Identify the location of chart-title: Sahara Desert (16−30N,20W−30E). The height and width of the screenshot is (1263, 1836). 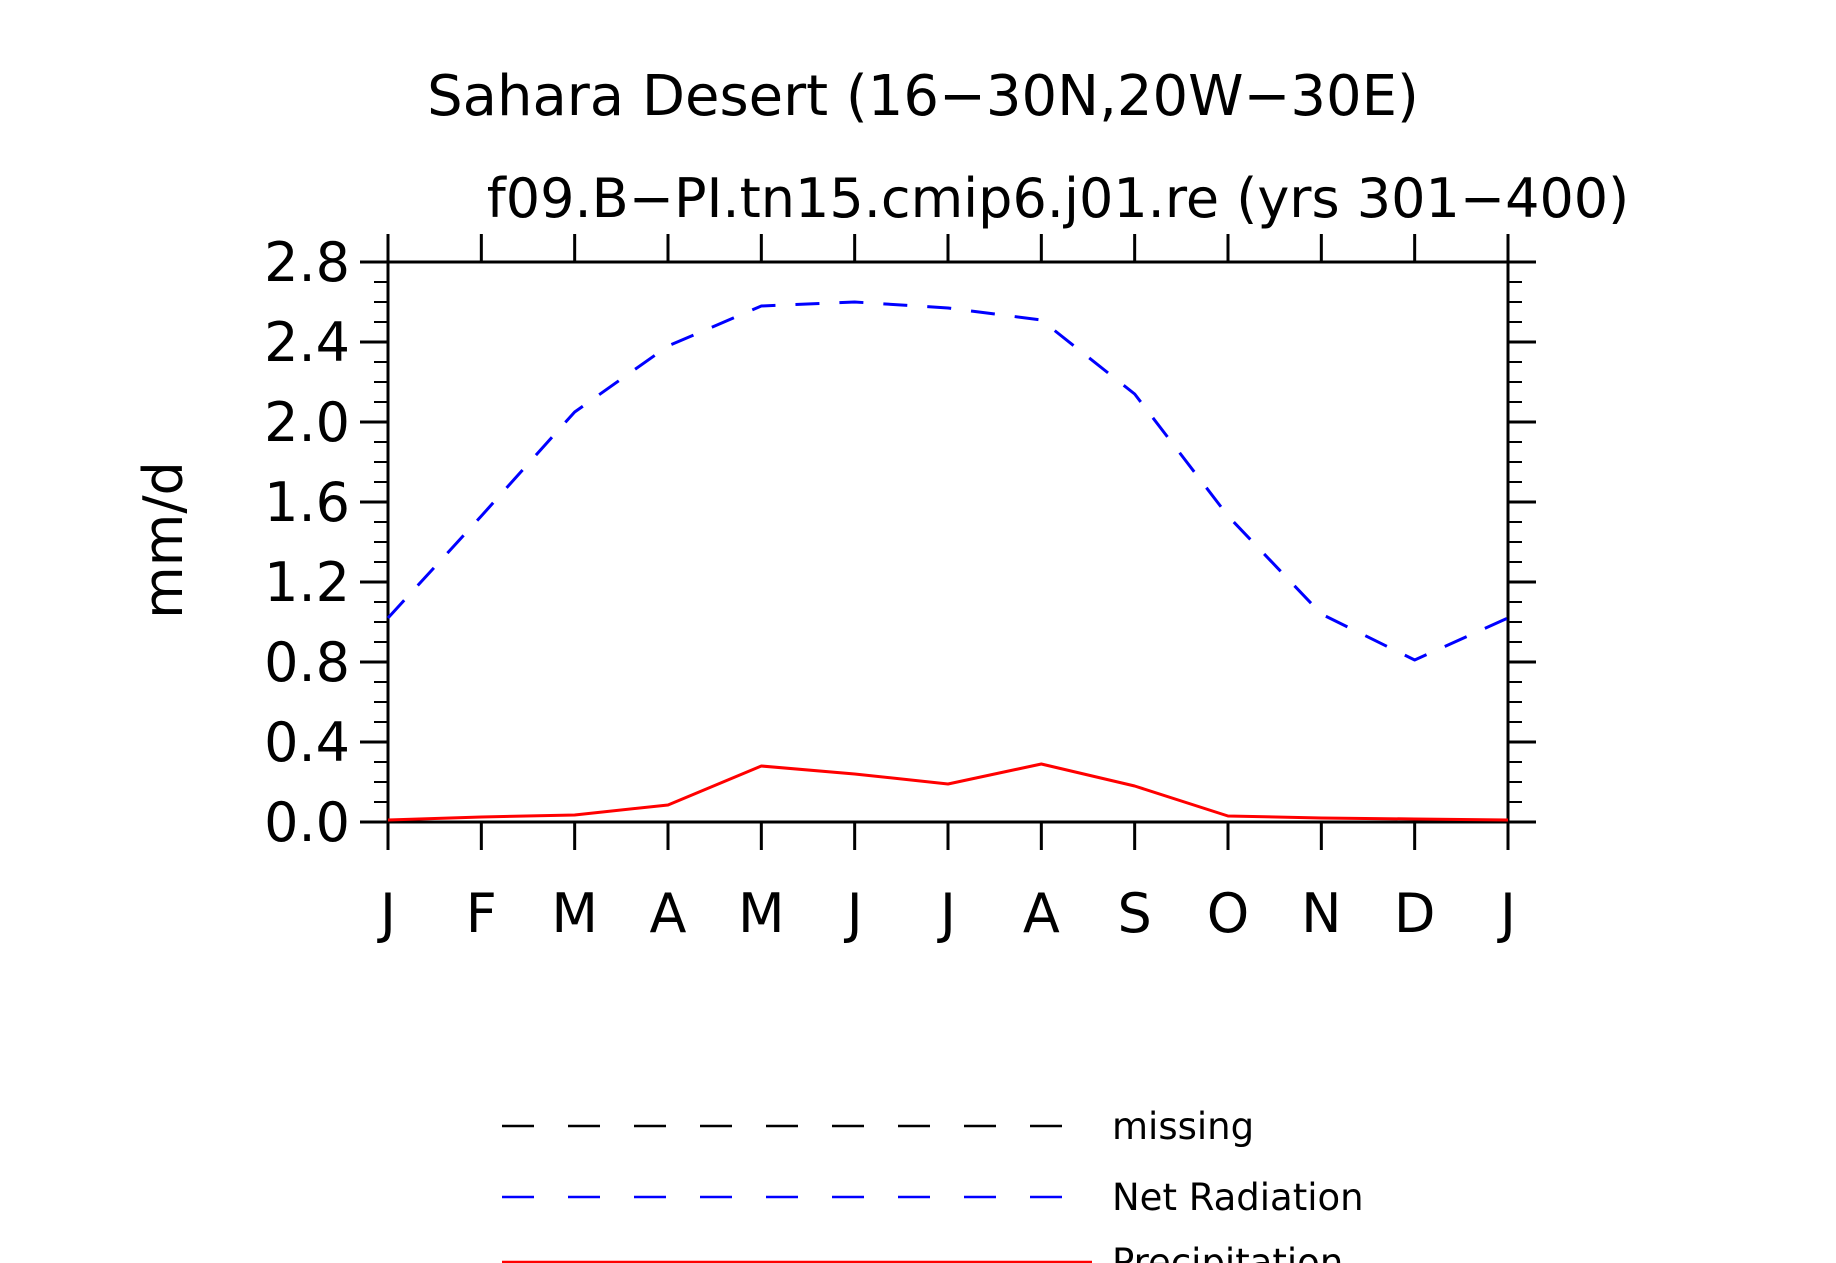
(923, 96).